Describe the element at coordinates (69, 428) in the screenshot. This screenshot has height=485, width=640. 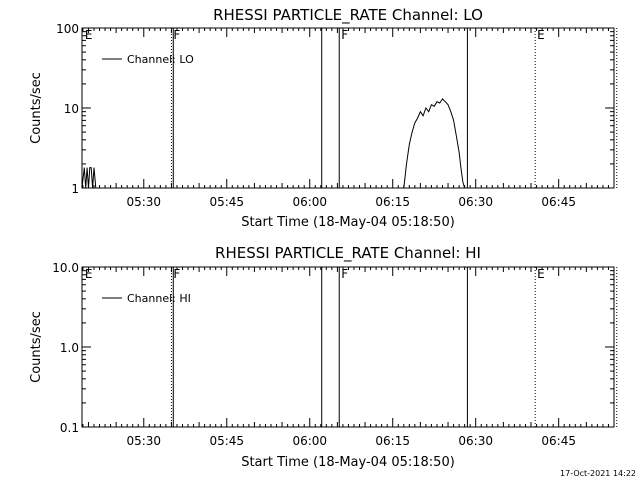
I see `y-tick-label: 0.1` at that location.